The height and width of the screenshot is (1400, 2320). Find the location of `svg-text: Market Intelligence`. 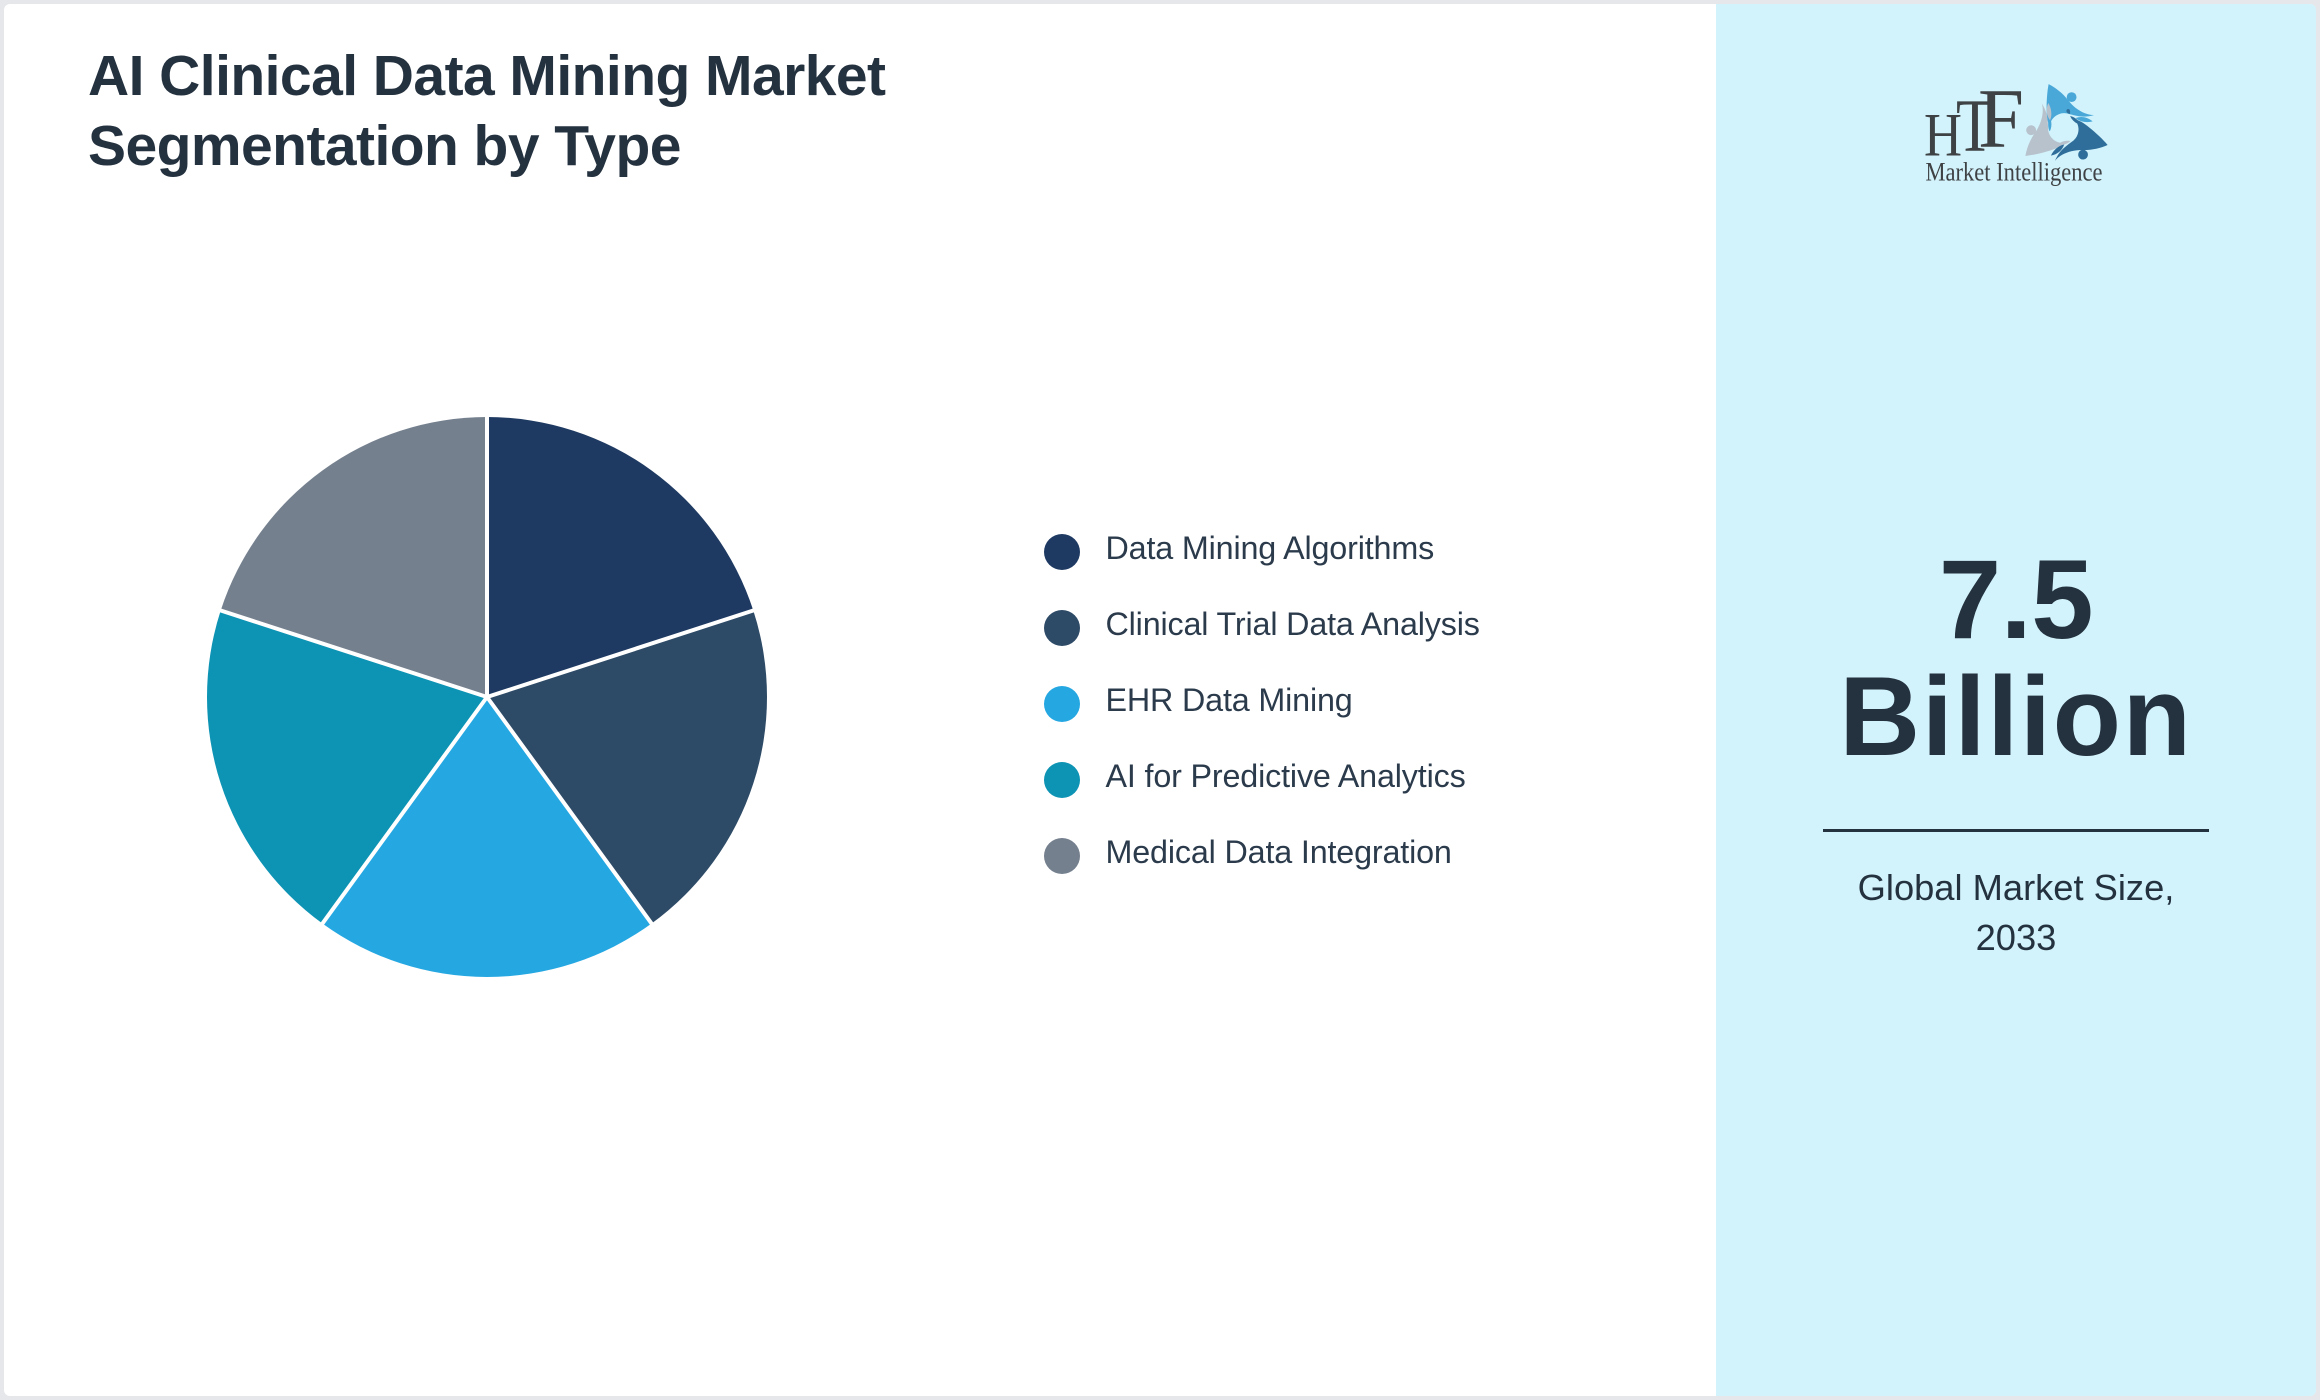

svg-text: Market Intelligence is located at coordinates (2014, 172).